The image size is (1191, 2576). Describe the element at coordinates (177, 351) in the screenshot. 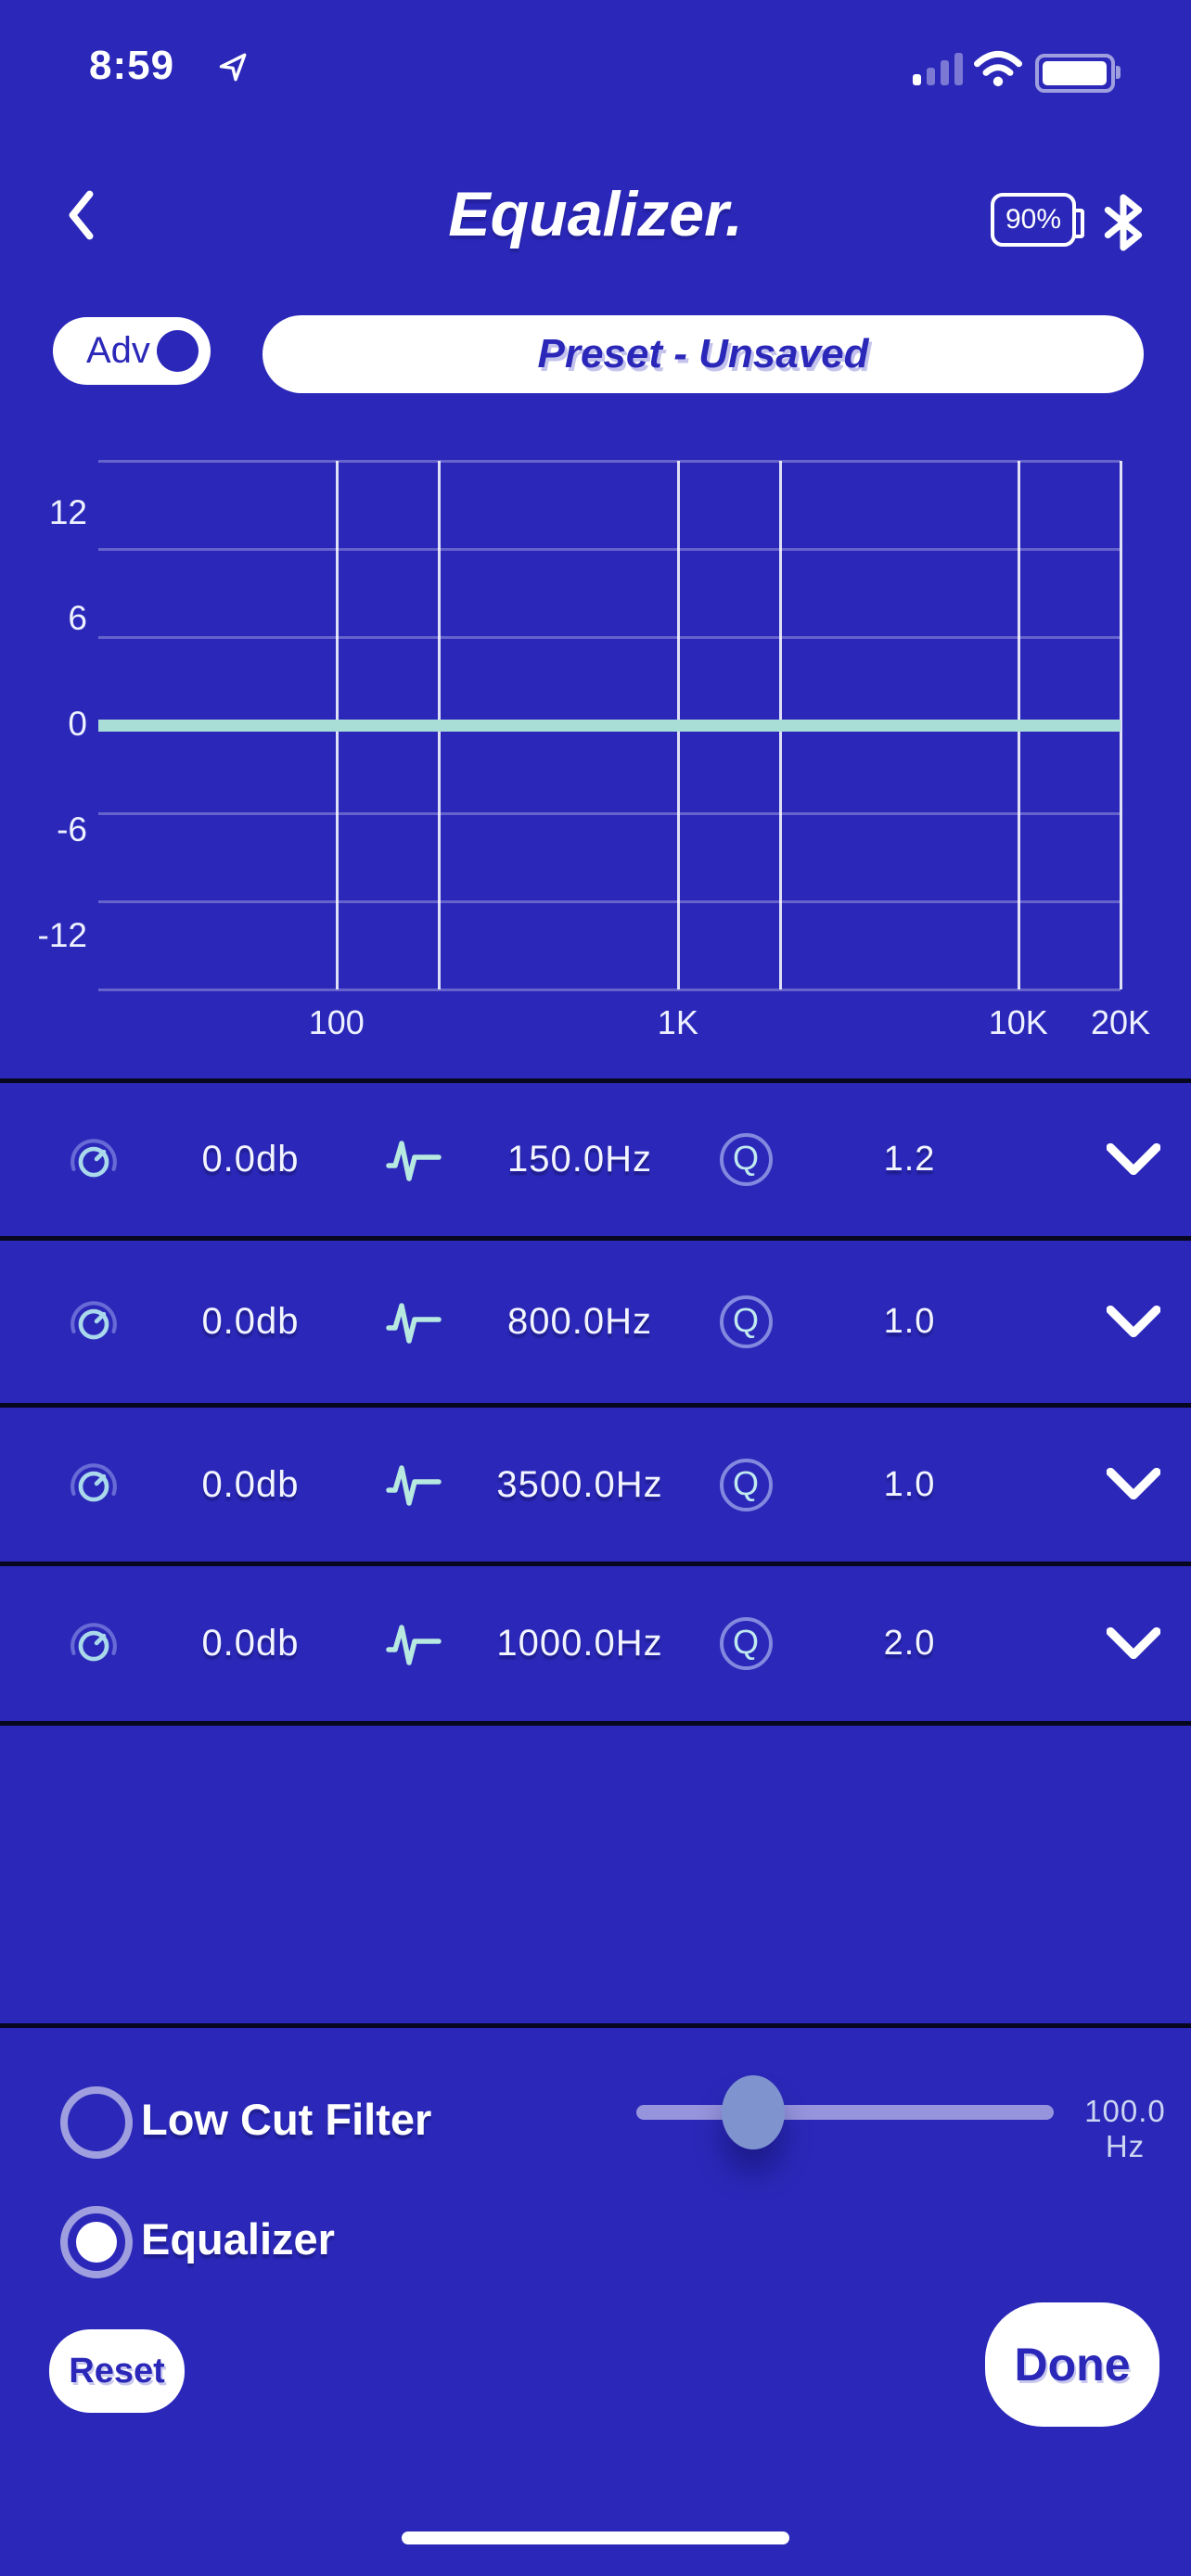

I see `toggle-knob` at that location.